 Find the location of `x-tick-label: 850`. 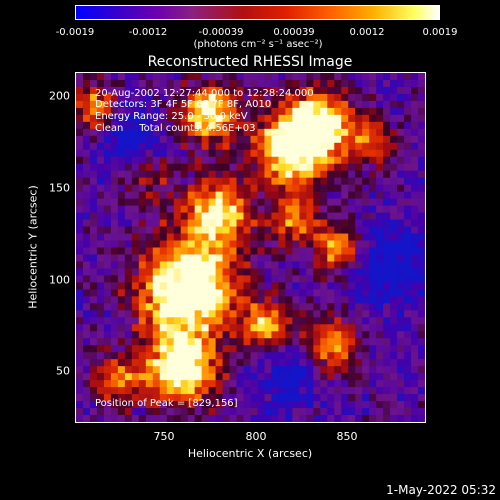

x-tick-label: 850 is located at coordinates (347, 436).